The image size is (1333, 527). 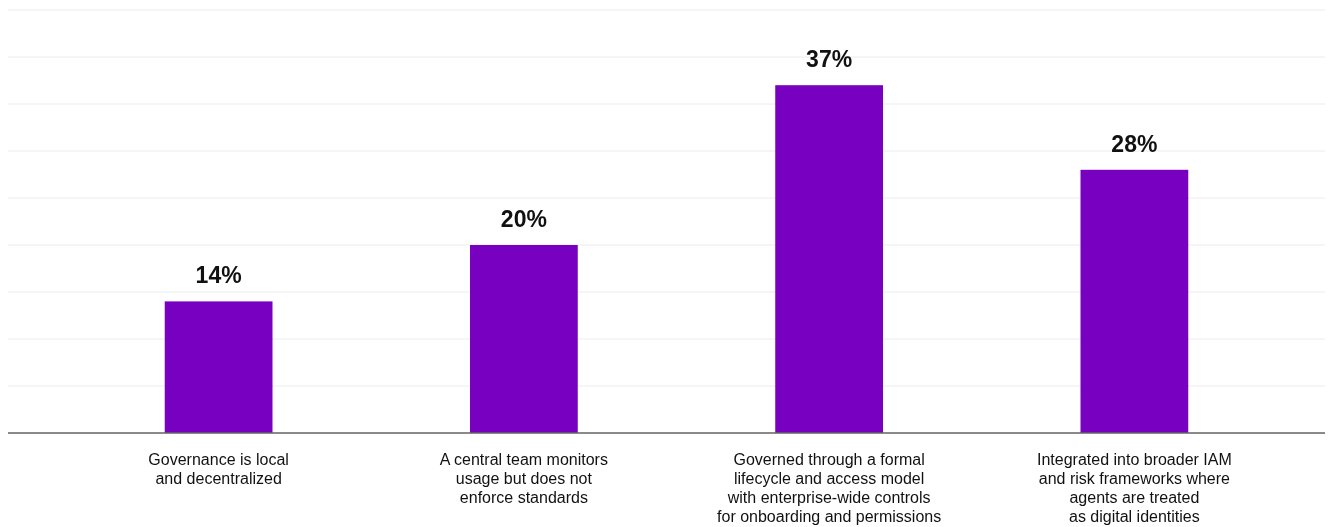 I want to click on data-label: 14%, so click(x=218, y=275).